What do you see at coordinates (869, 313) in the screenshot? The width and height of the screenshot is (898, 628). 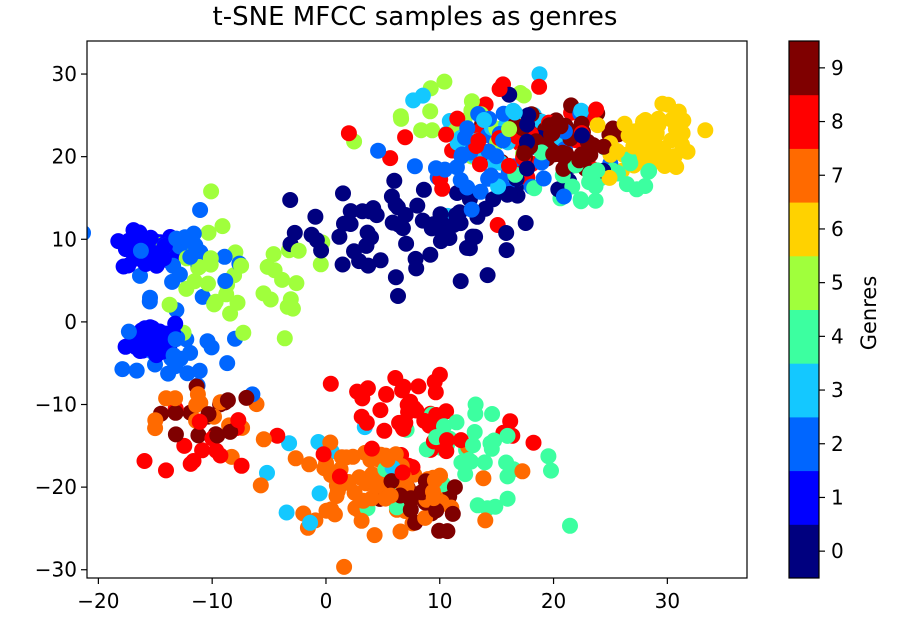 I see `colorbar-label: Genres` at bounding box center [869, 313].